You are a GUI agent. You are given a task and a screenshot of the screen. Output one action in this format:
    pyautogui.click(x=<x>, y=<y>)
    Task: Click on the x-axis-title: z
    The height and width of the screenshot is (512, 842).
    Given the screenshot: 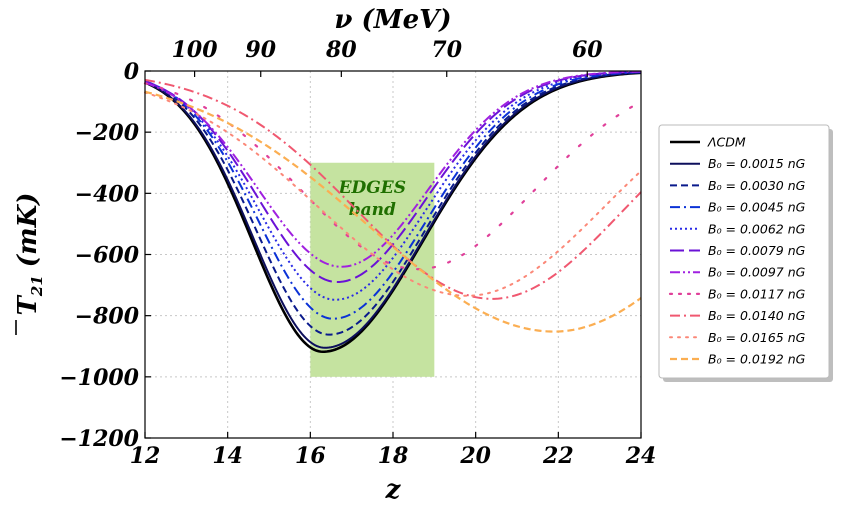 What is the action you would take?
    pyautogui.click(x=393, y=490)
    